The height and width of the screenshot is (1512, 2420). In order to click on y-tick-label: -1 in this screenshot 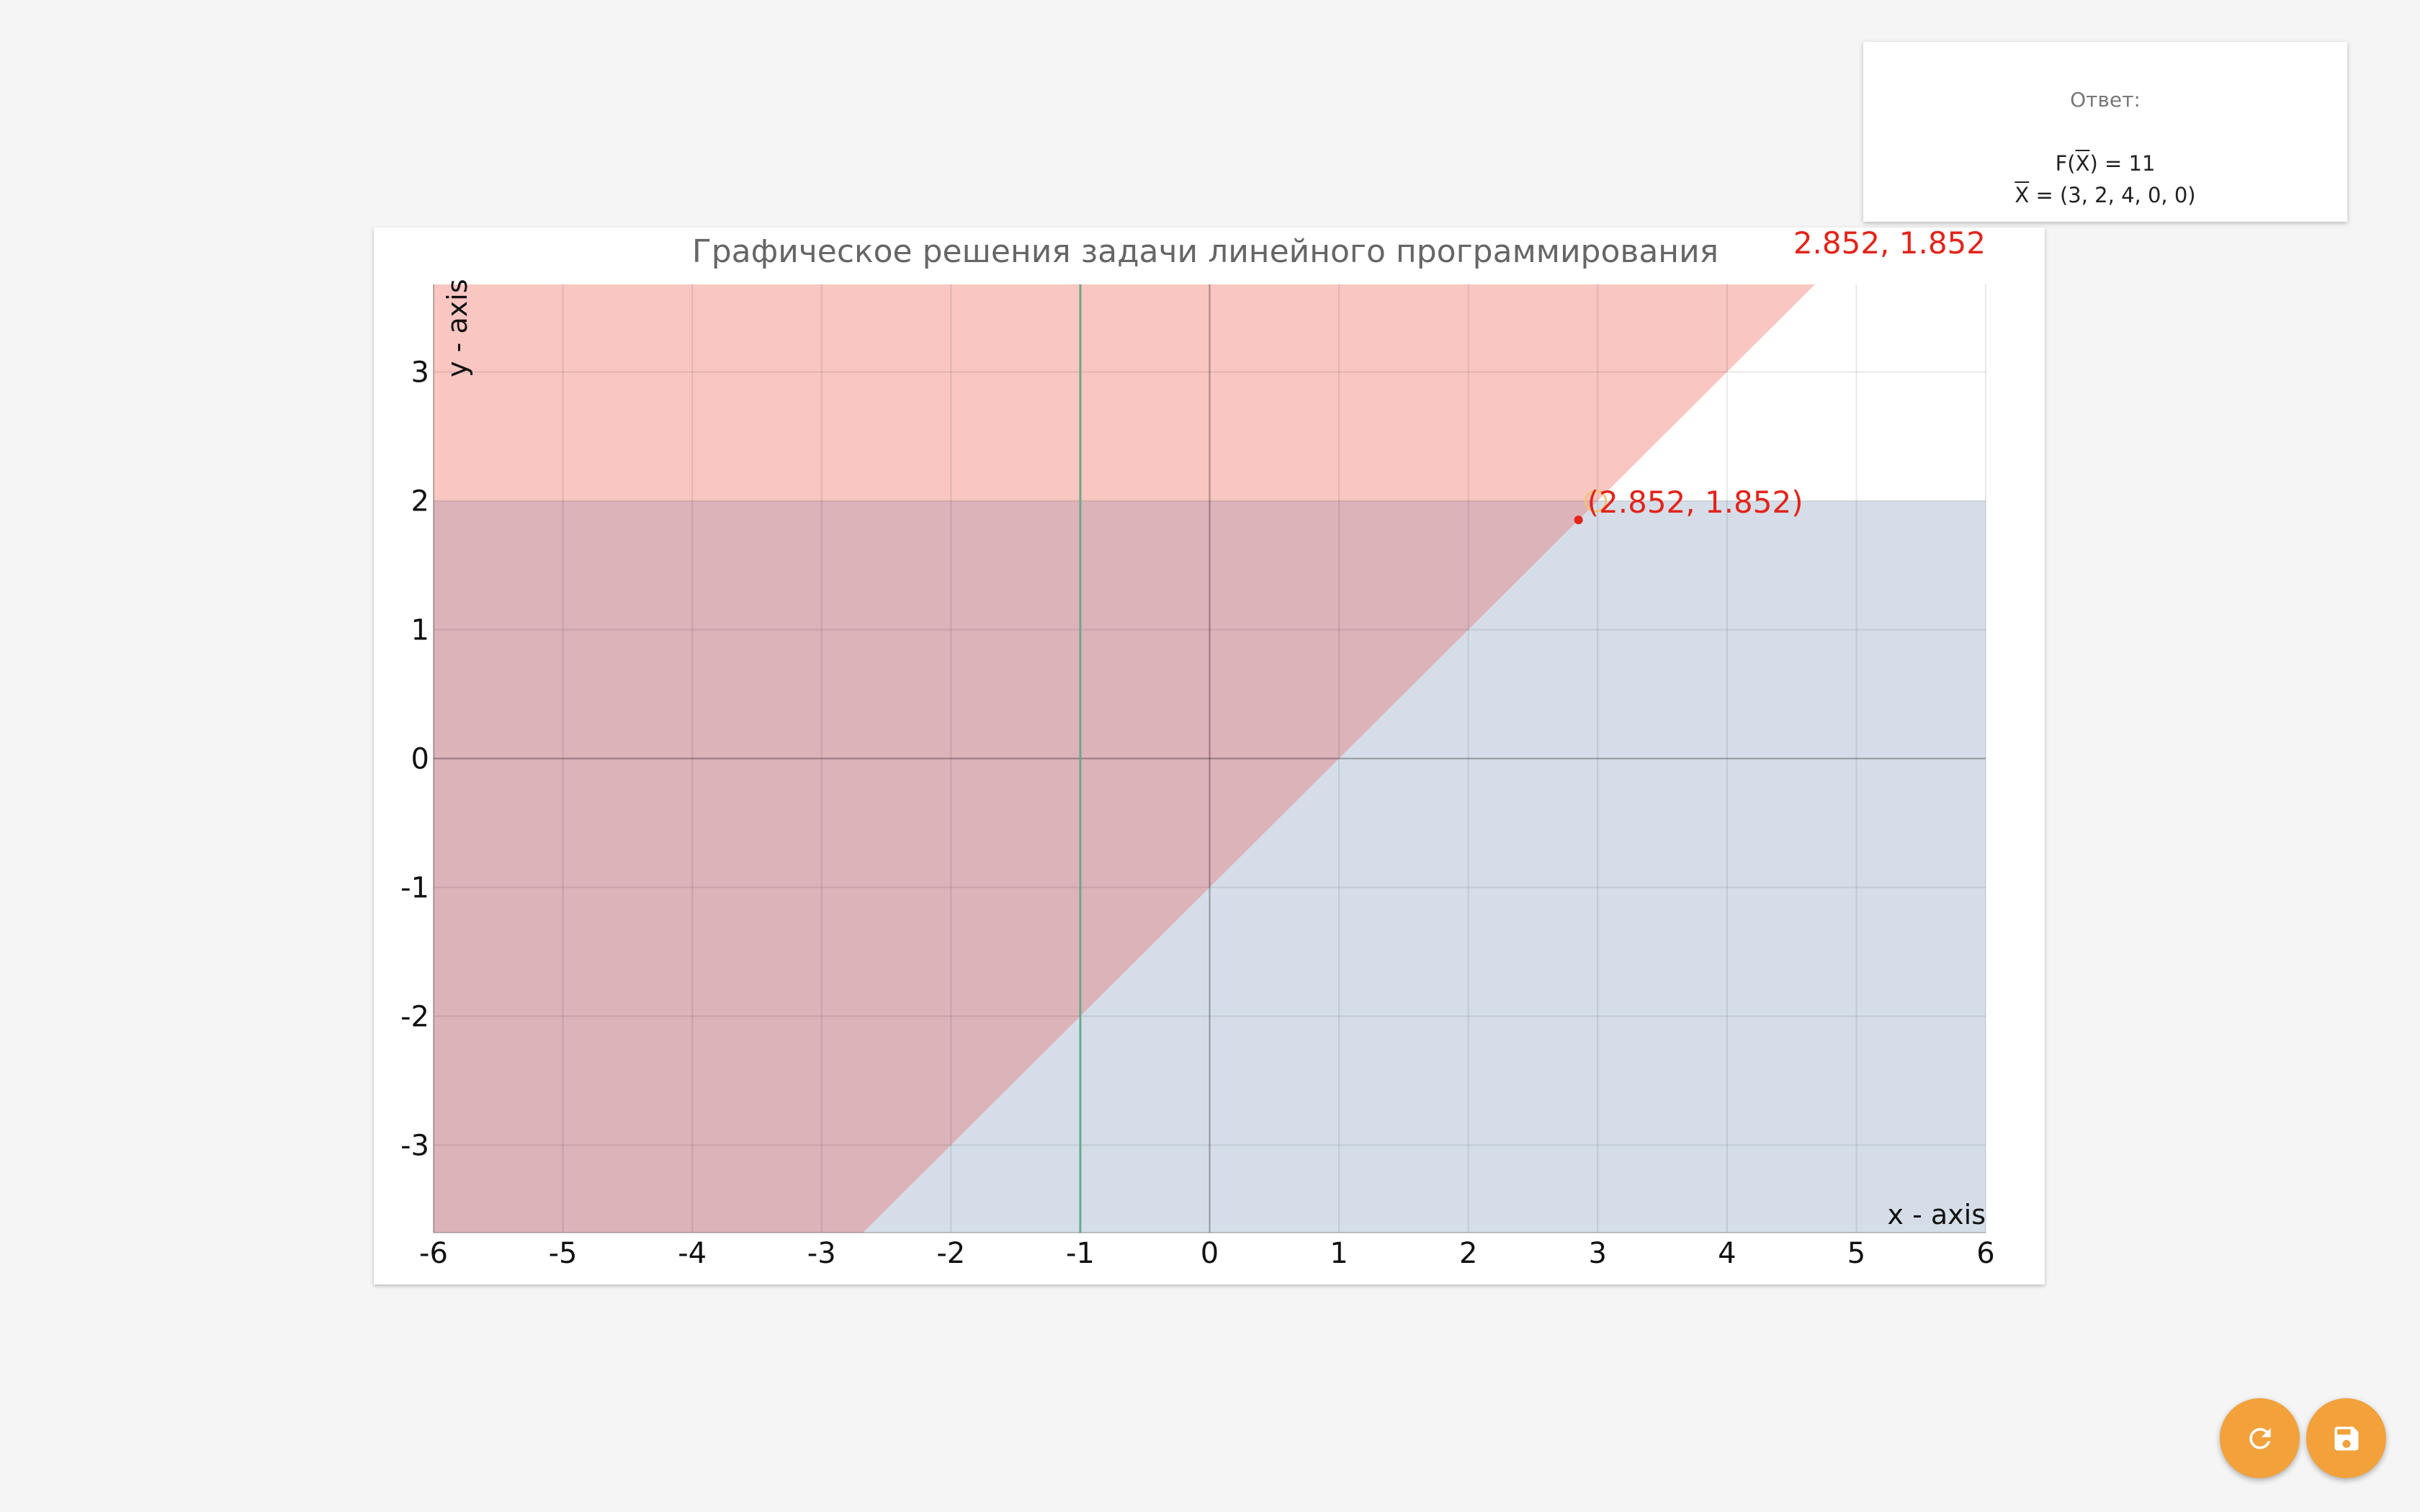, I will do `click(414, 887)`.